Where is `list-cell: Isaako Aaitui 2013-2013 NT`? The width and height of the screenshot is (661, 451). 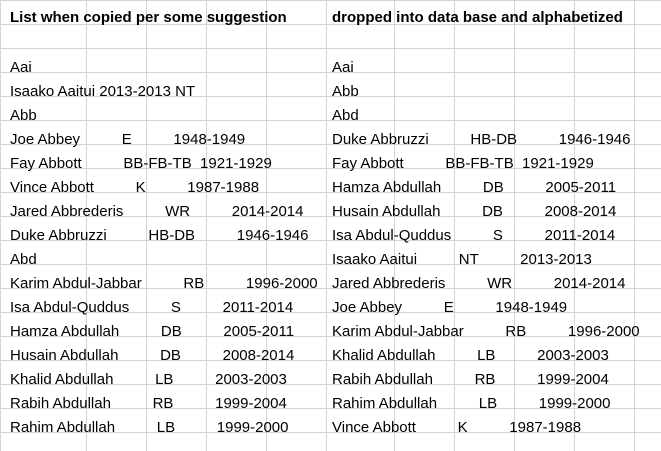 list-cell: Isaako Aaitui 2013-2013 NT is located at coordinates (103, 91).